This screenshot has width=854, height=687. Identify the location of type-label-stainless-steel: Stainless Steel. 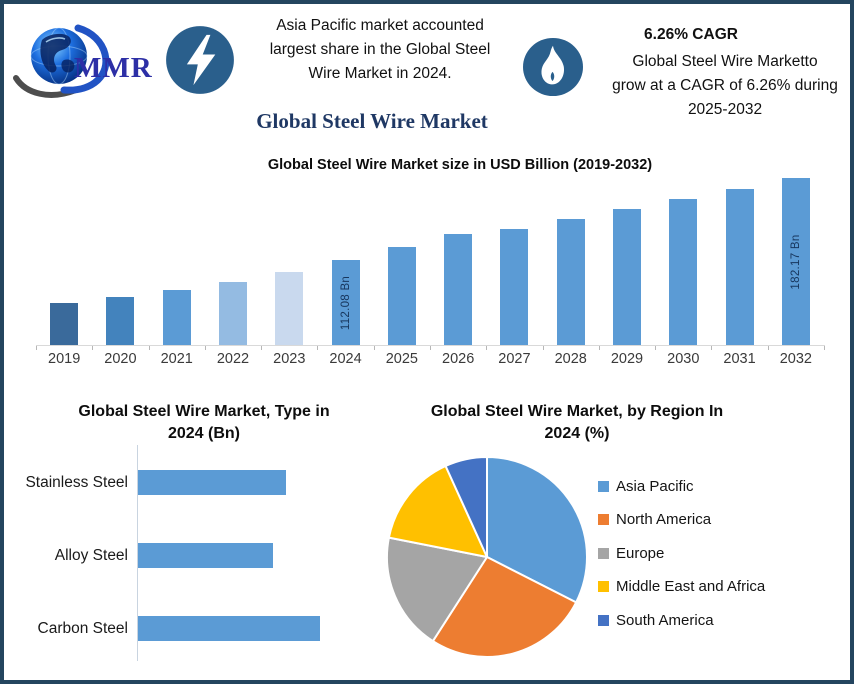
(76, 482).